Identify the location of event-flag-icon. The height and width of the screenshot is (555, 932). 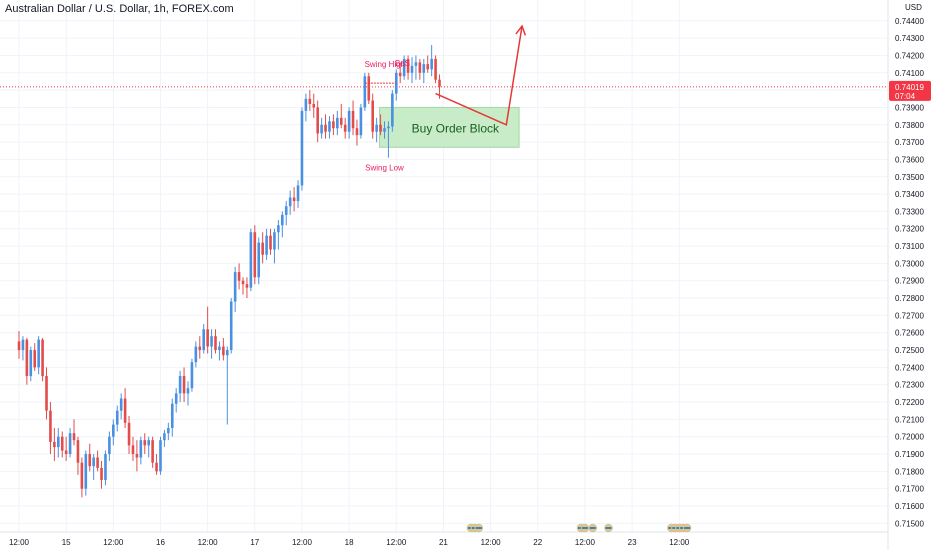
(593, 528).